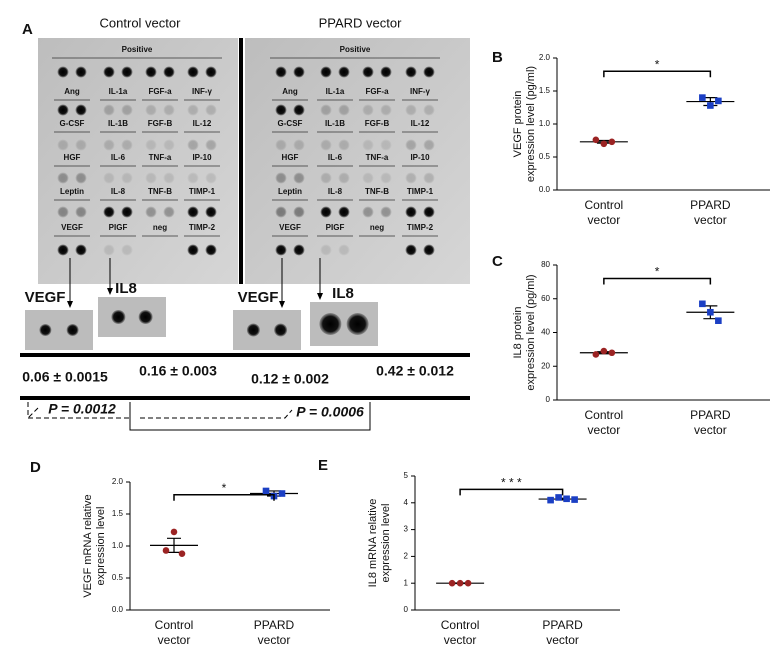  Describe the element at coordinates (420, 191) in the screenshot. I see `array-label: TIMP-1` at that location.